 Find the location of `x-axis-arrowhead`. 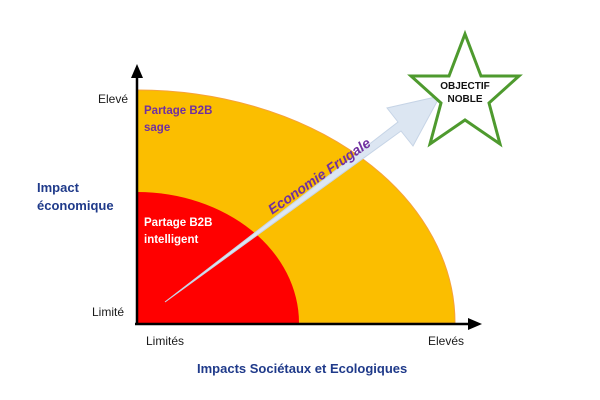

x-axis-arrowhead is located at coordinates (475, 324).